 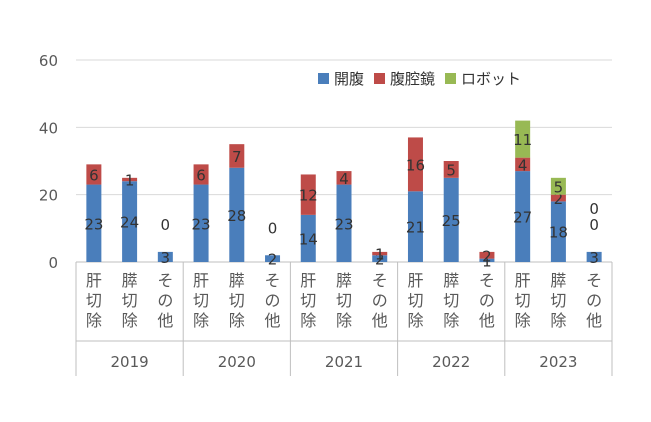 I want to click on data-label: 25, so click(x=451, y=221).